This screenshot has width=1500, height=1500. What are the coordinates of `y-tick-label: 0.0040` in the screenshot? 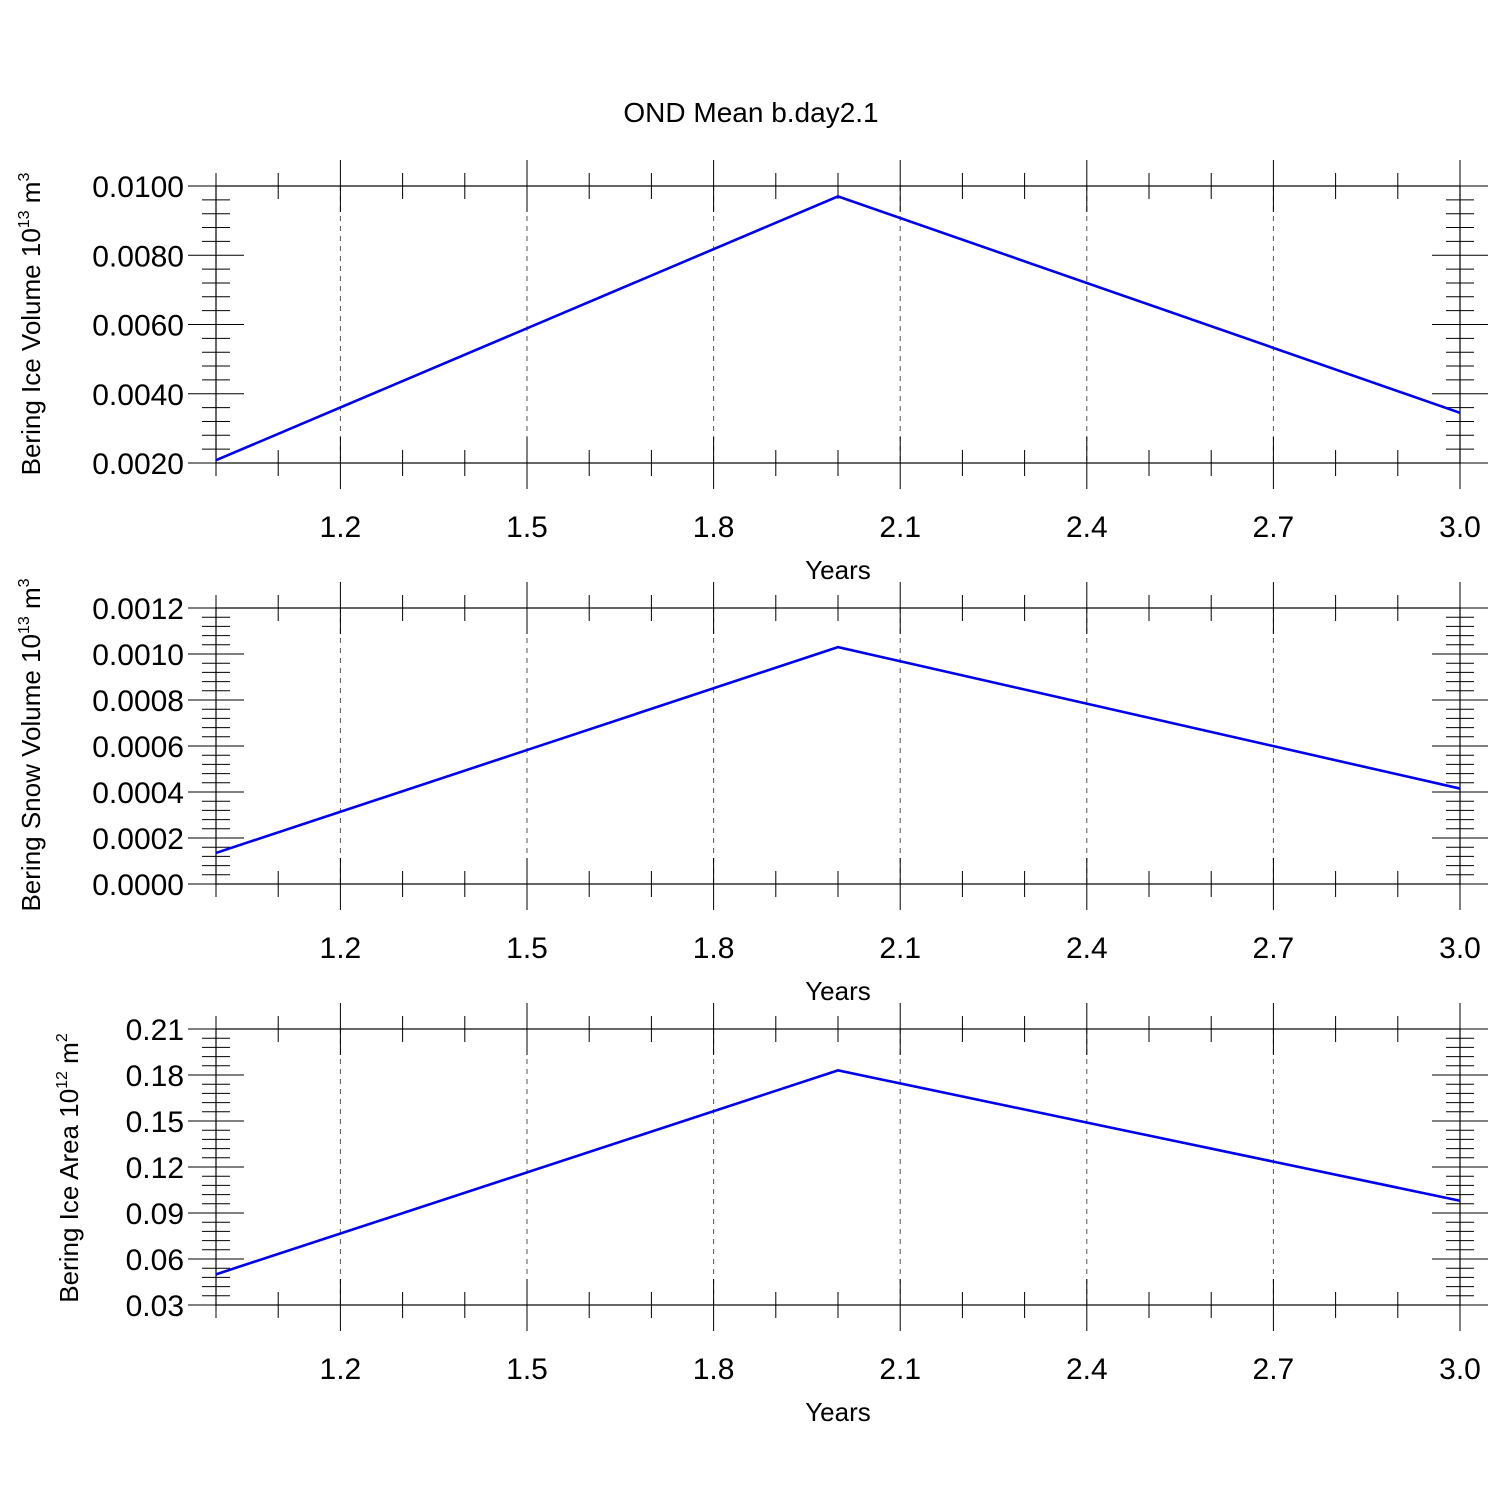 It's located at (138, 395).